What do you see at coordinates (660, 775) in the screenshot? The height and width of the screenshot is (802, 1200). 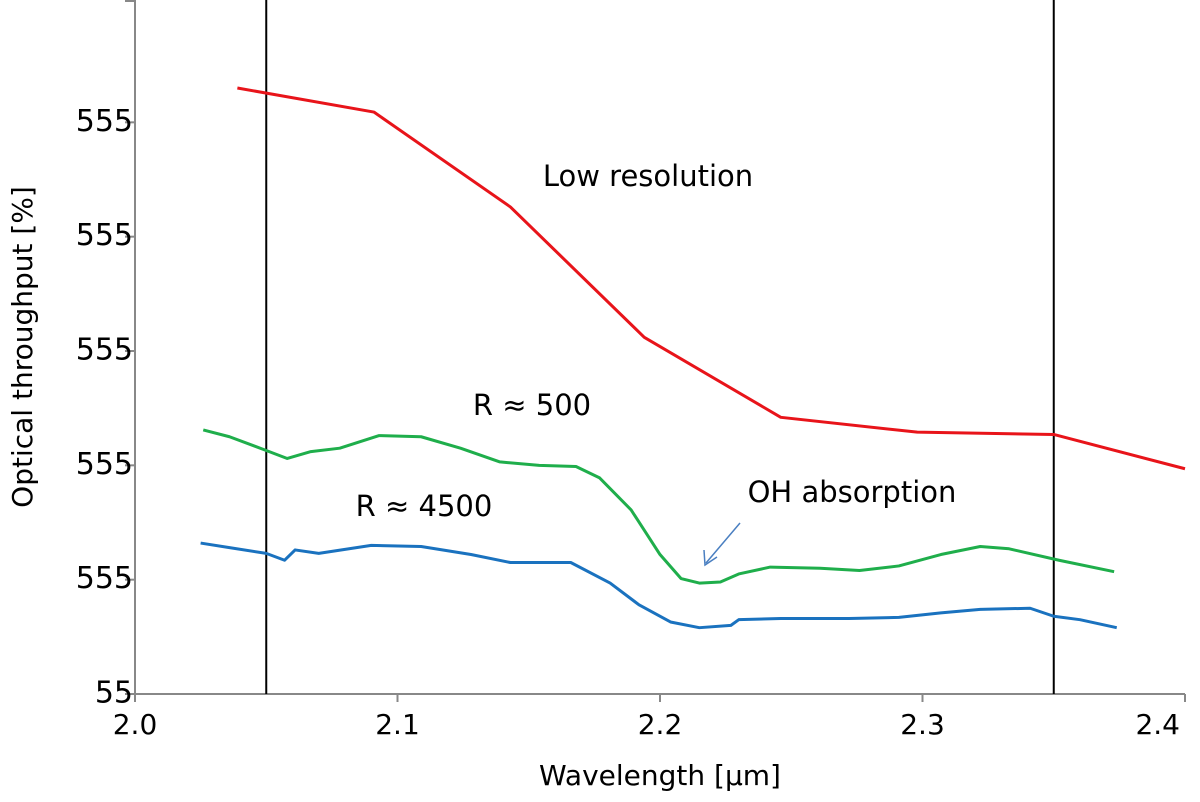 I see `x-axis-label: Wavelength [µm]` at bounding box center [660, 775].